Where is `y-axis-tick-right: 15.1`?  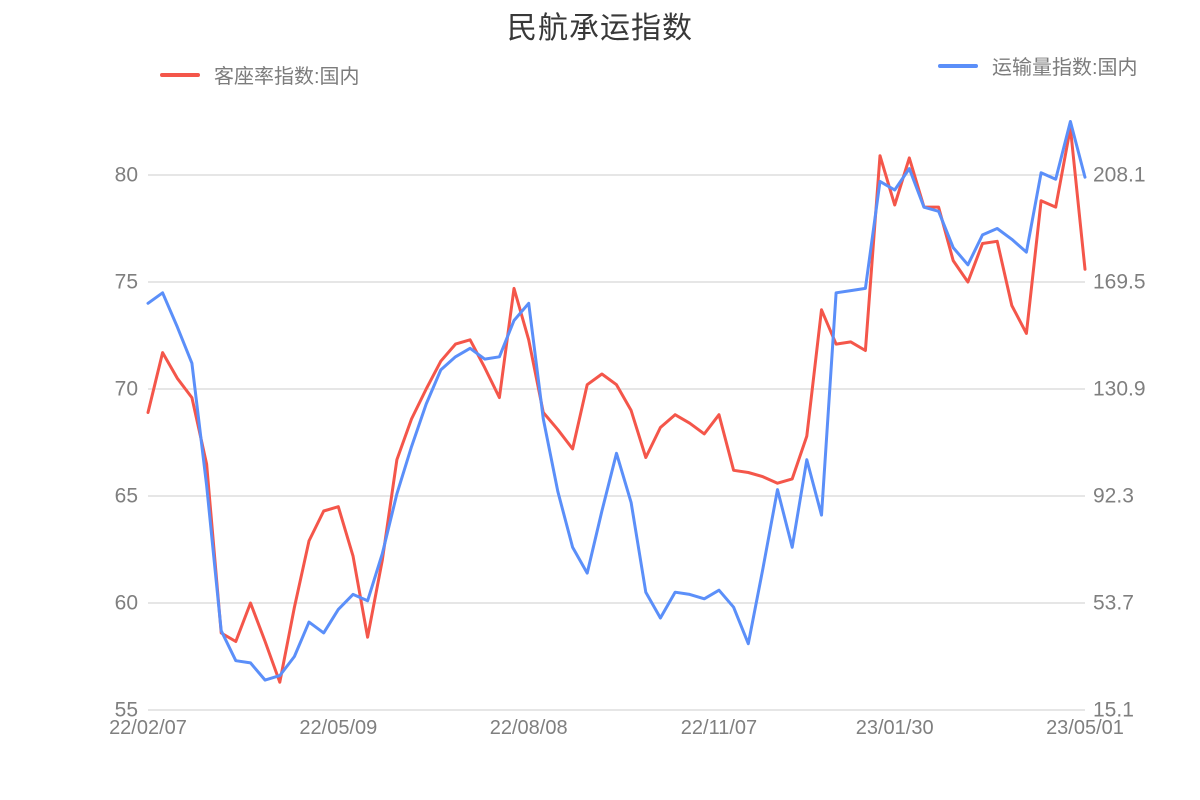 y-axis-tick-right: 15.1 is located at coordinates (1113, 710).